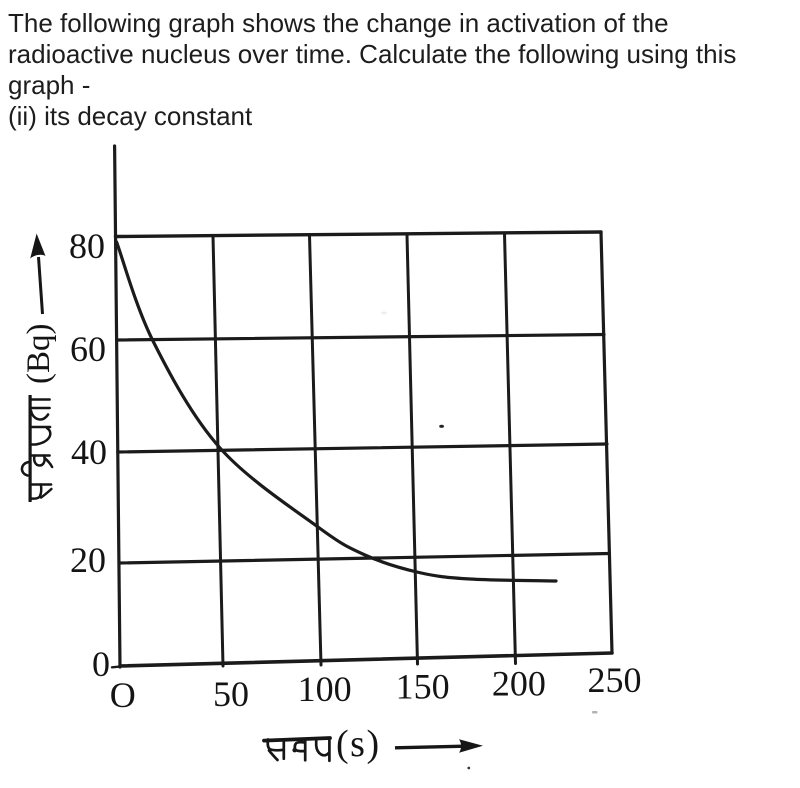 This screenshot has height=788, width=800. What do you see at coordinates (325, 689) in the screenshot?
I see `svg-text: 100` at bounding box center [325, 689].